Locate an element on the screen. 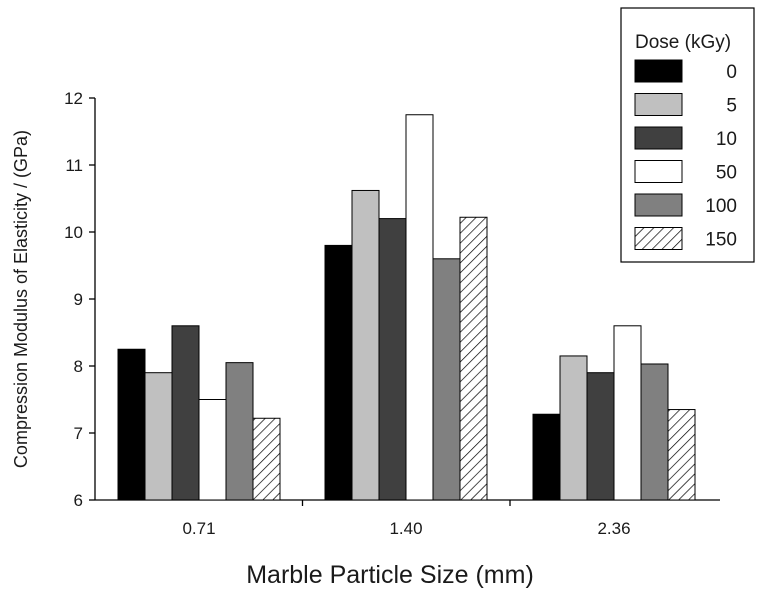  legend: Dose (kGy) 0 5 10 50 100 150 is located at coordinates (687, 135).